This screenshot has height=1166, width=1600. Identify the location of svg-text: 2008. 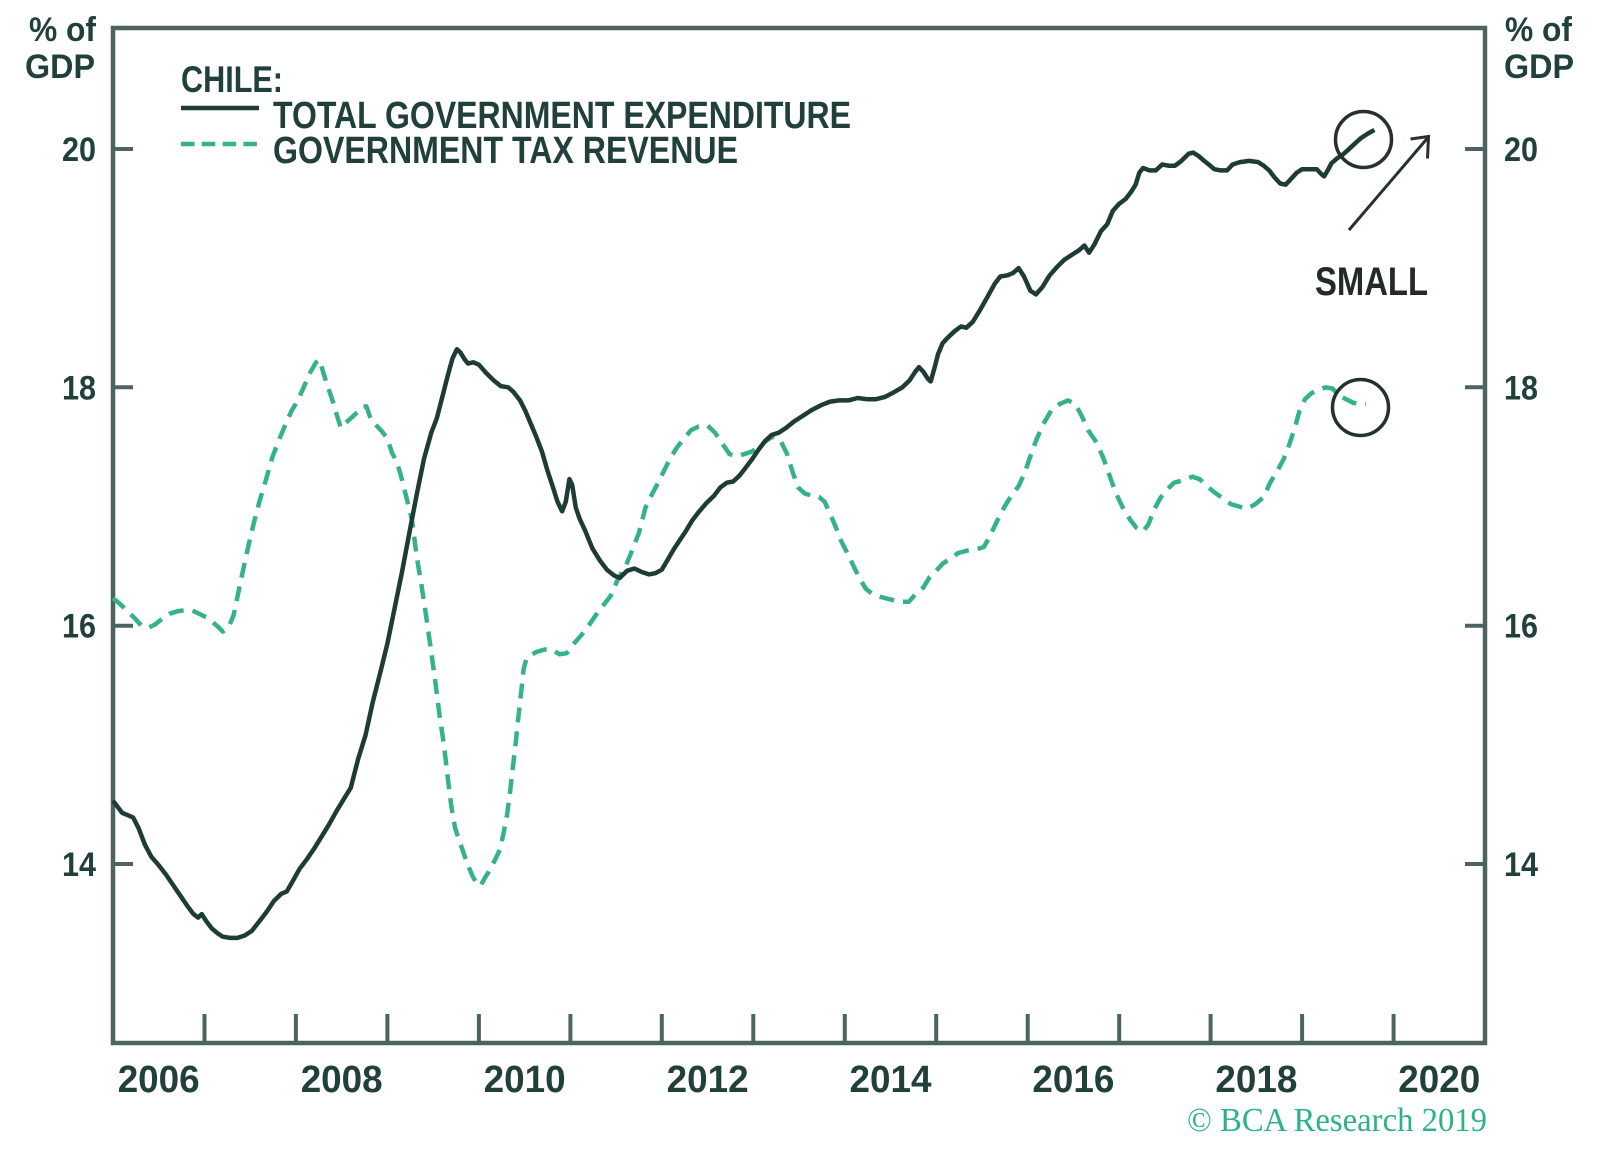
(342, 1080).